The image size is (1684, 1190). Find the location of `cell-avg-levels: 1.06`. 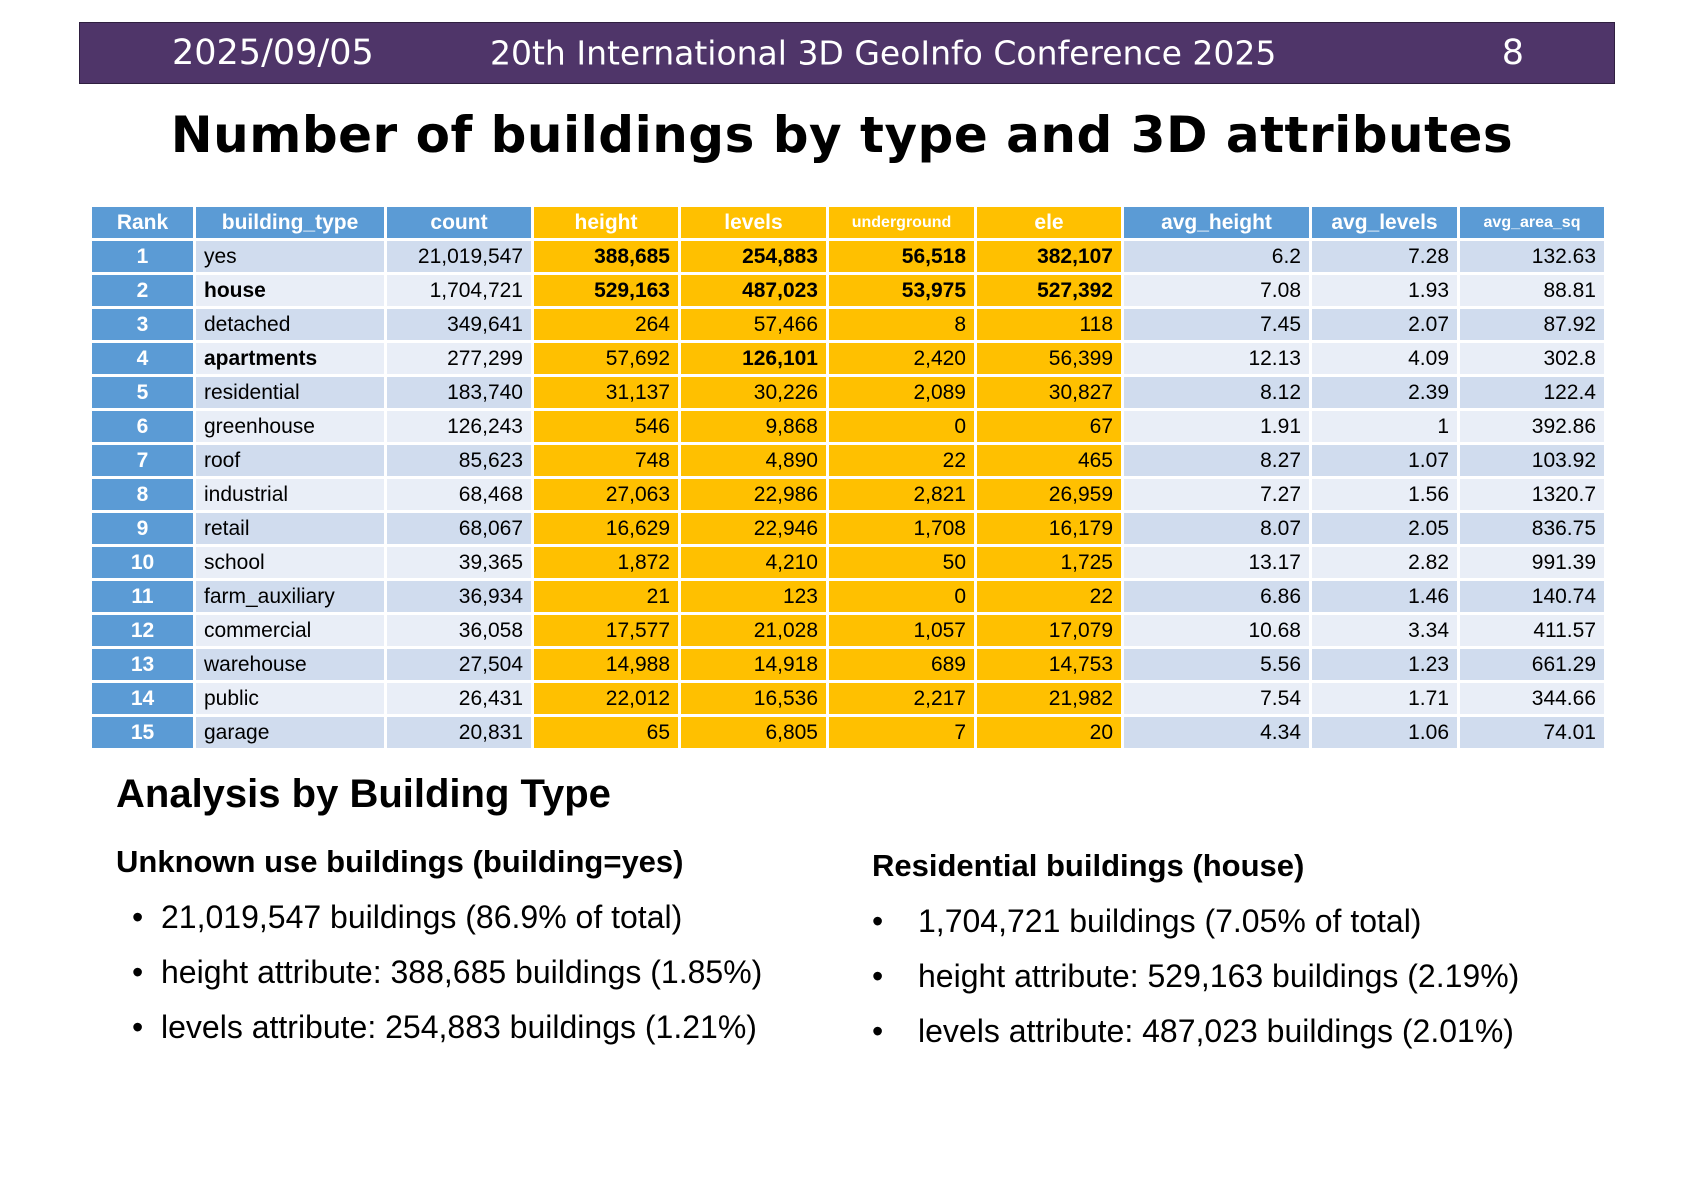

cell-avg-levels: 1.06 is located at coordinates (1384, 732).